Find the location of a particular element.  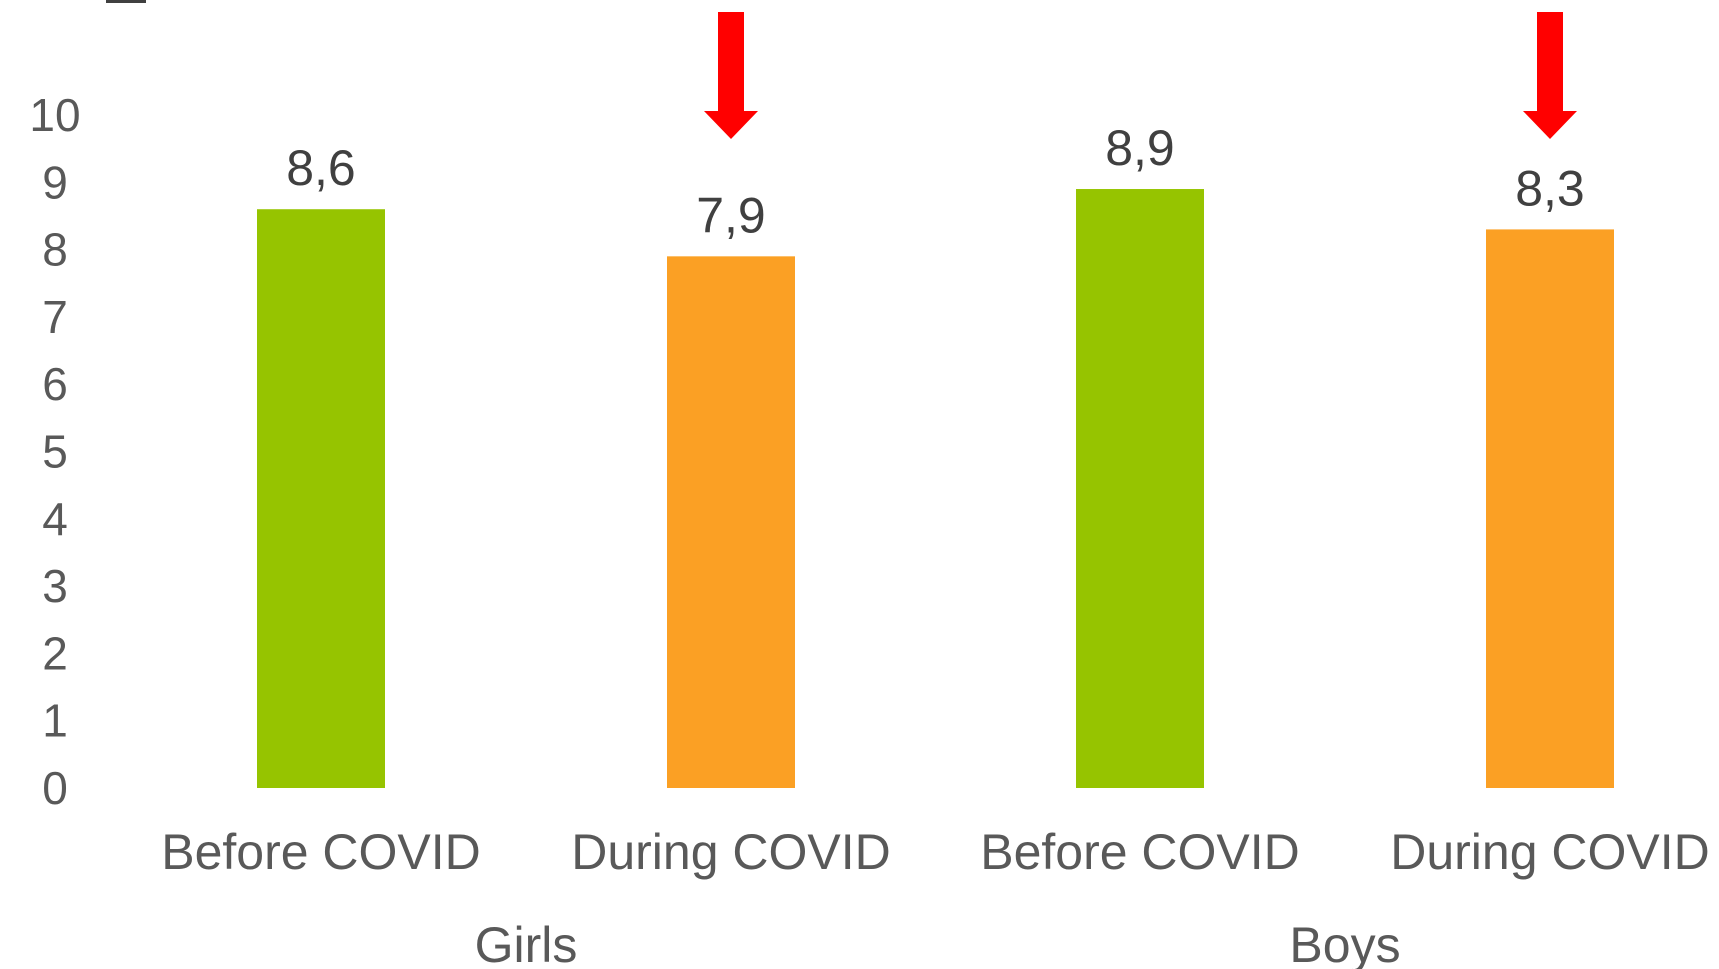

y-tick-label: 2 is located at coordinates (55, 653).